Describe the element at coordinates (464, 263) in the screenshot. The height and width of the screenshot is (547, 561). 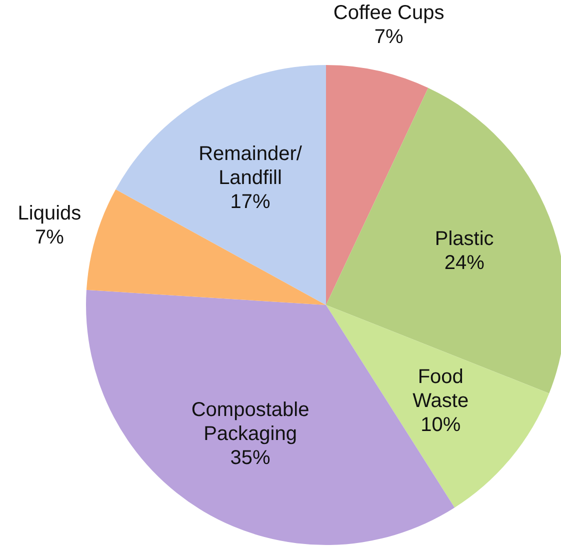
I see `data-label: 24%` at that location.